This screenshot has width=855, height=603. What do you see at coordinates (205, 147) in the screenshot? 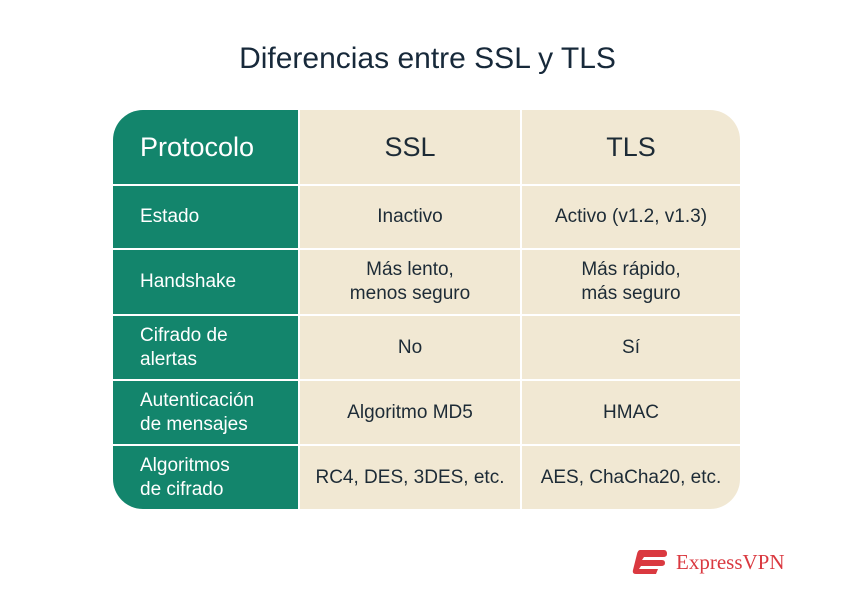
I see `header-protocol: Protocolo` at bounding box center [205, 147].